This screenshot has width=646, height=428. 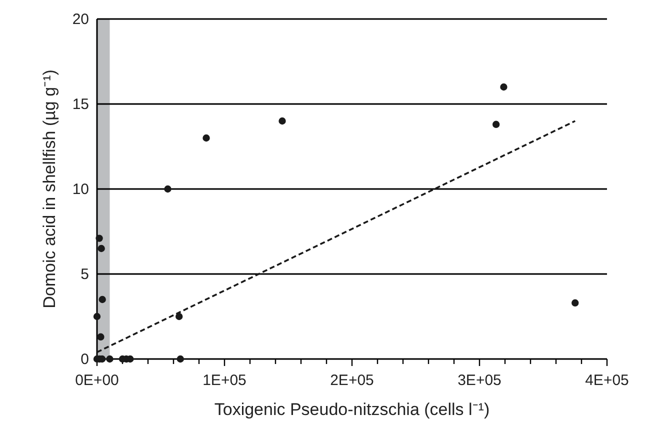 What do you see at coordinates (80, 189) in the screenshot?
I see `y-tick-label: 10` at bounding box center [80, 189].